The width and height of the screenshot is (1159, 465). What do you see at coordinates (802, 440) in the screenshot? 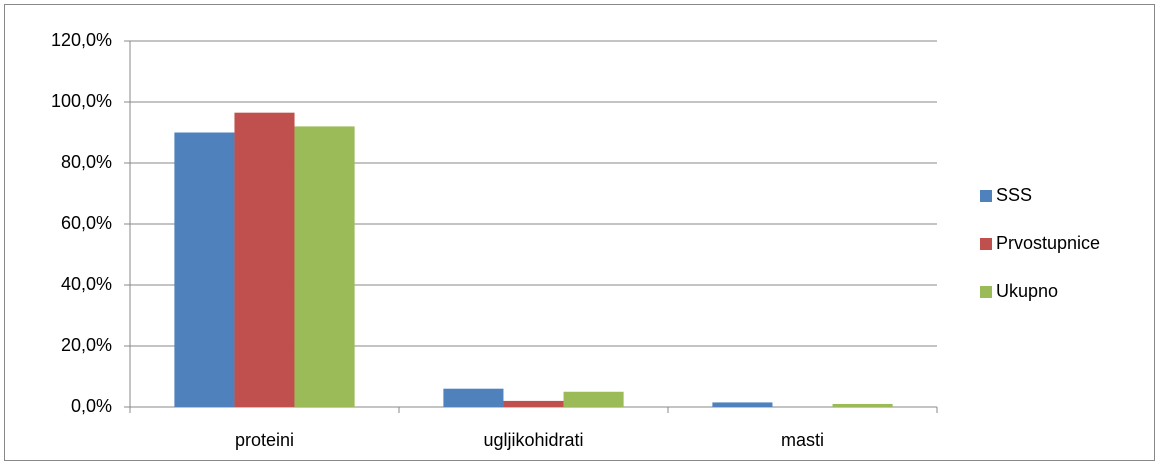
I see `x-tick-label: masti` at bounding box center [802, 440].